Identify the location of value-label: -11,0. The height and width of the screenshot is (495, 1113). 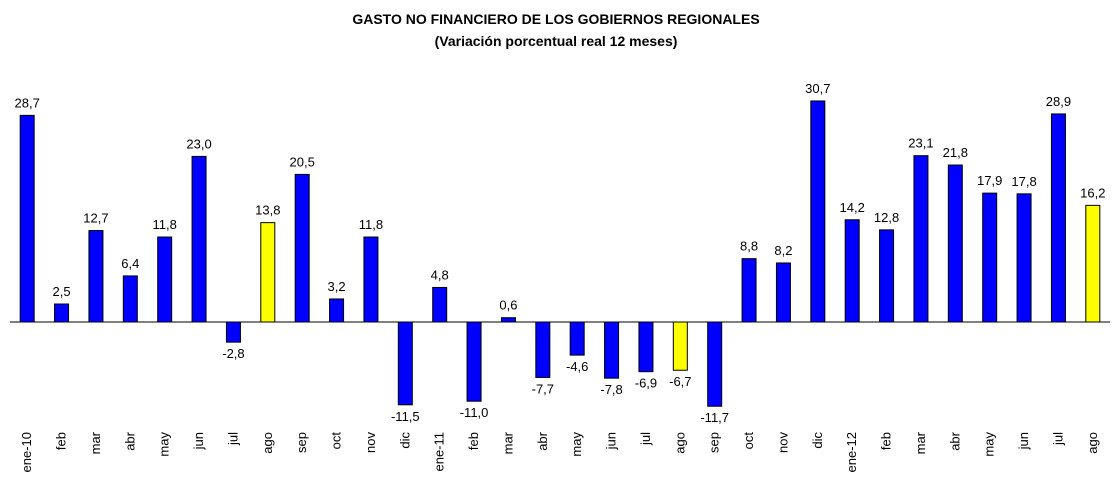
(474, 412).